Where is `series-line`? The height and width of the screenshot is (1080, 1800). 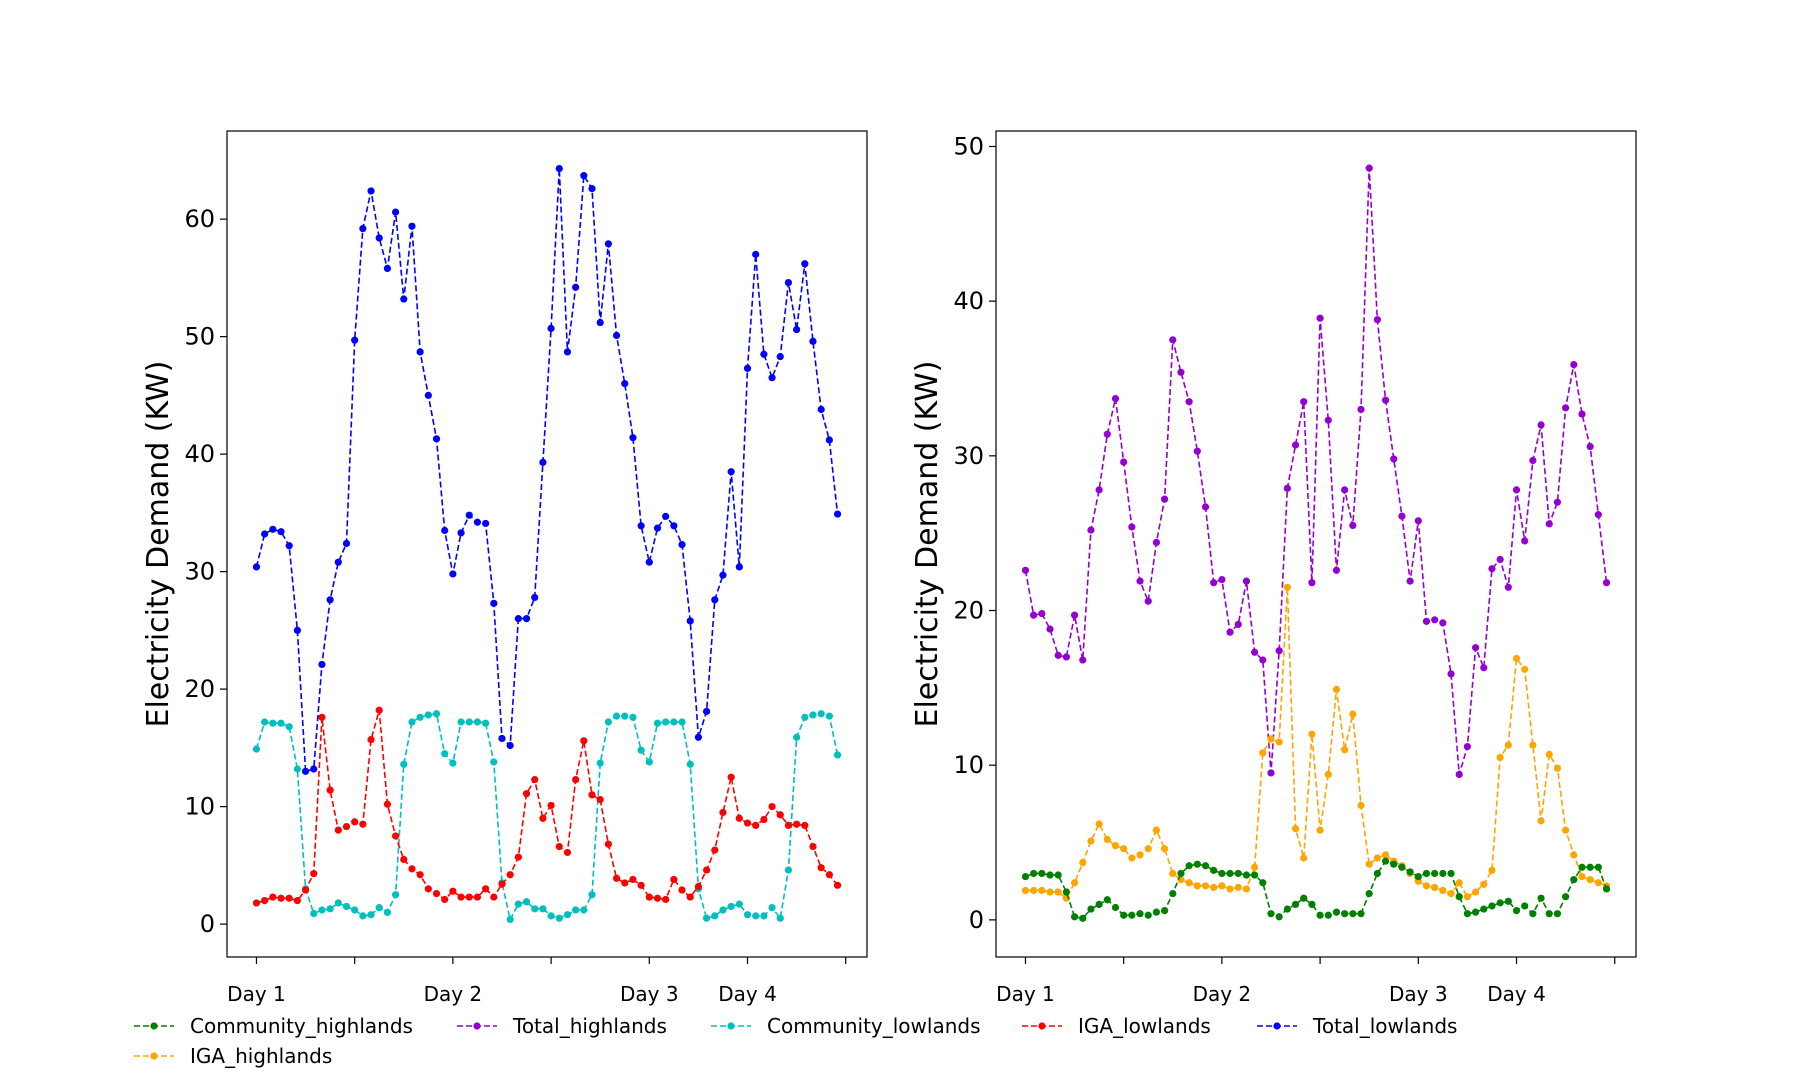 series-line is located at coordinates (1316, 743).